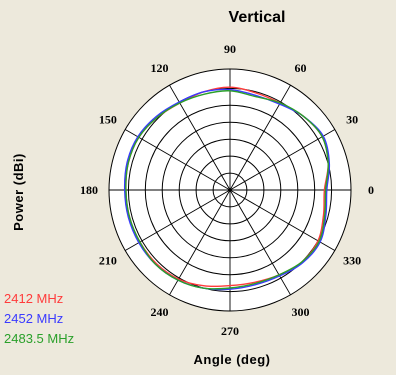 The height and width of the screenshot is (375, 396). I want to click on legend-entry: 2452 MHz, so click(33, 318).